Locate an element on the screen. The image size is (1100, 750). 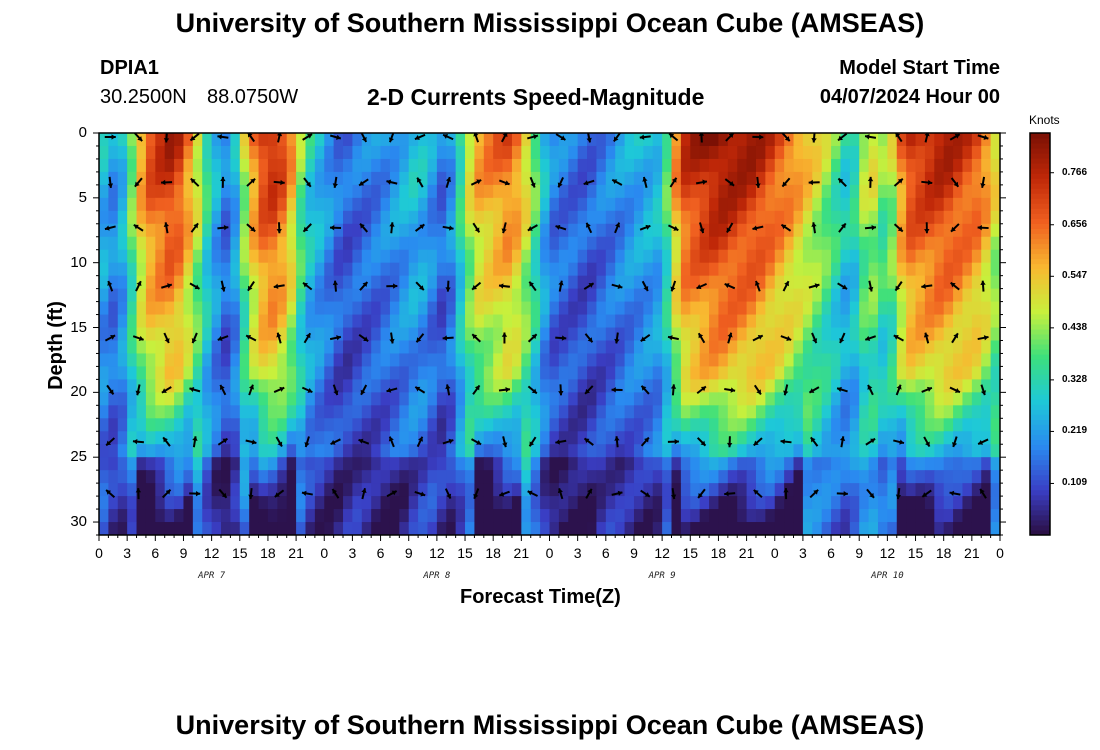
colorbar-segment is located at coordinates (1040, 266).